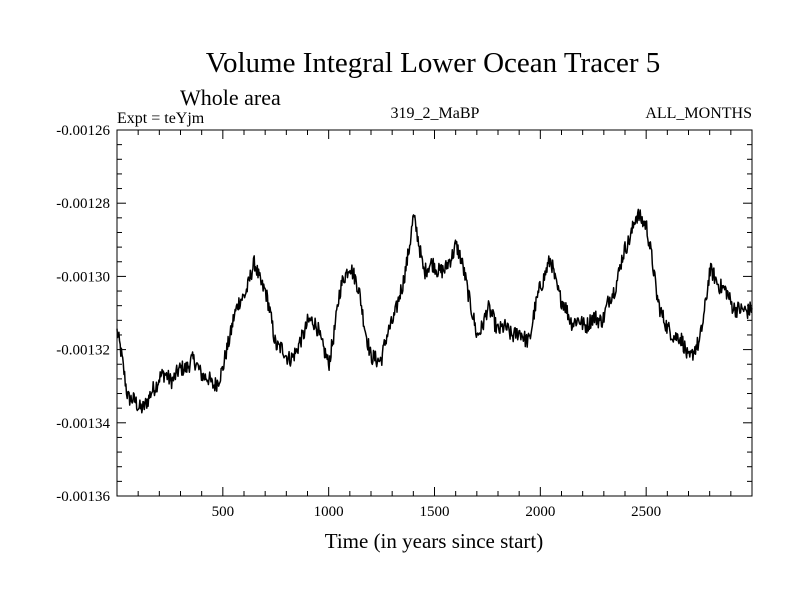 The image size is (800, 600). I want to click on expt-label: Expt = teYjm, so click(161, 118).